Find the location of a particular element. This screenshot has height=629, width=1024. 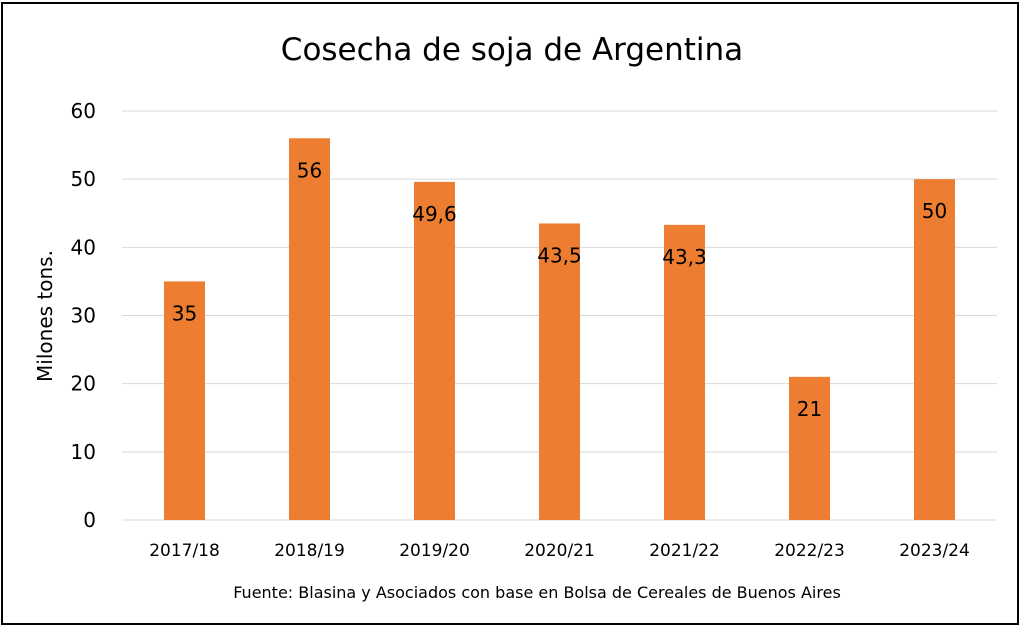

y-tick-label: 30 is located at coordinates (83, 316).